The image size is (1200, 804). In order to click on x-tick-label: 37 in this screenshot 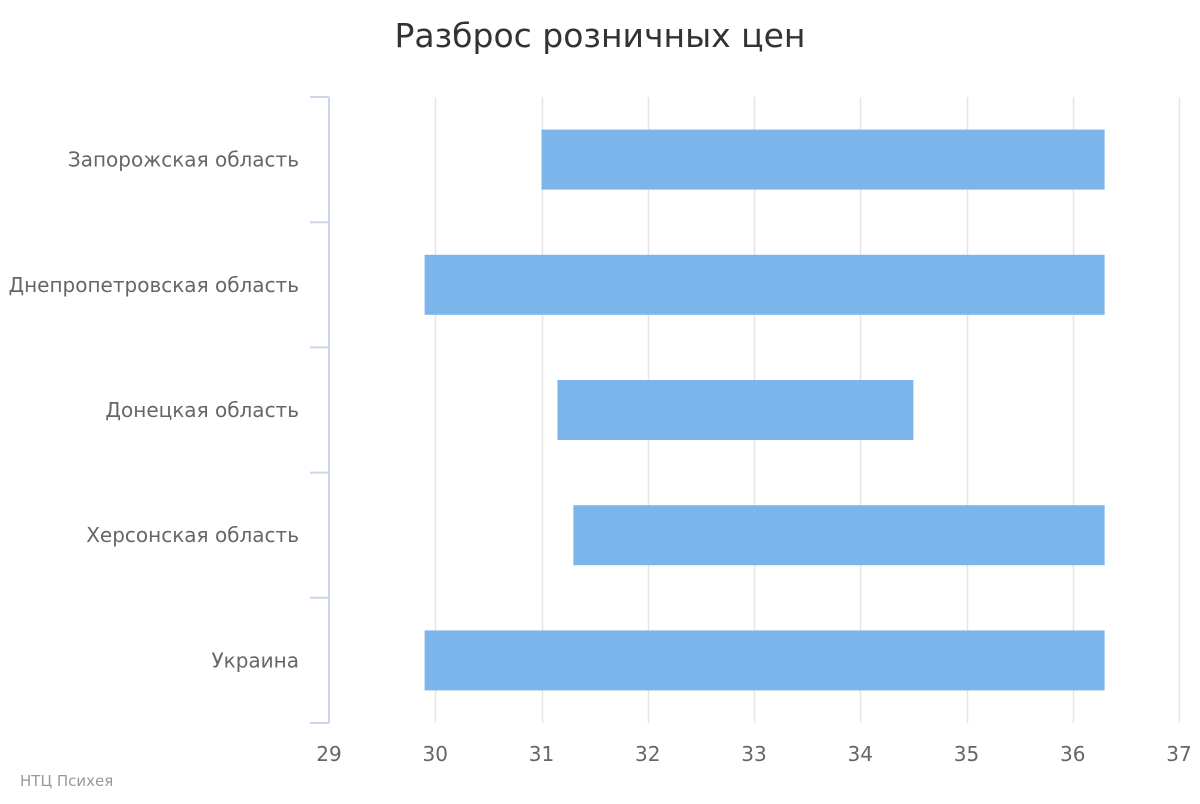, I will do `click(1178, 754)`.